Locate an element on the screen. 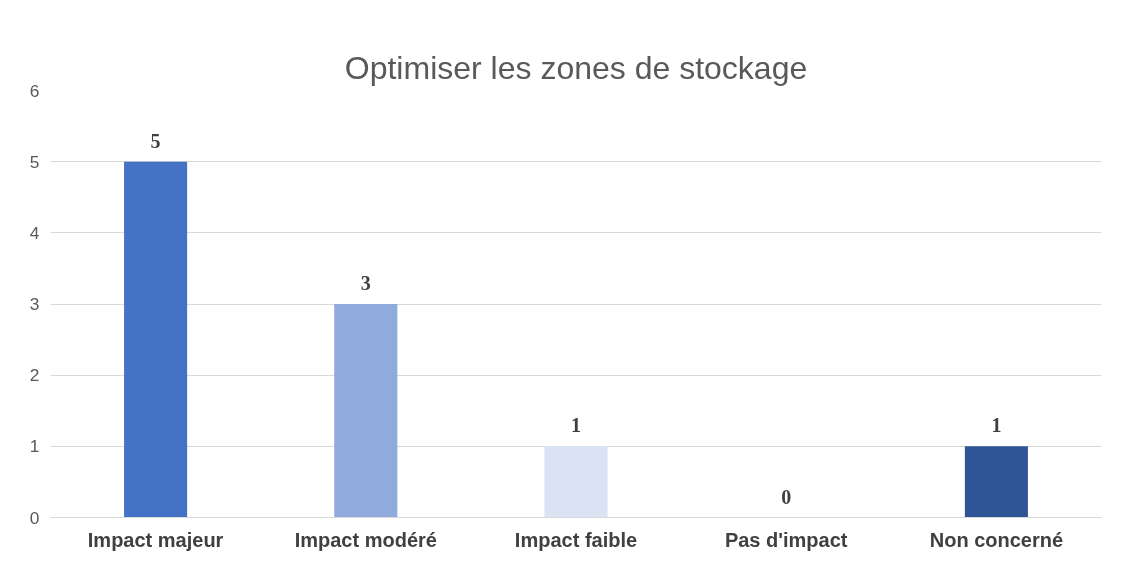 This screenshot has height=579, width=1143. x-tick-label: Non concerné is located at coordinates (996, 539).